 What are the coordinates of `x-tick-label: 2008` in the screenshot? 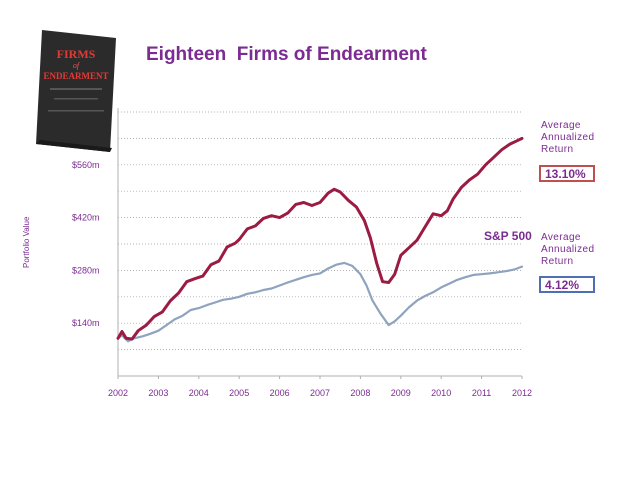 It's located at (360, 393).